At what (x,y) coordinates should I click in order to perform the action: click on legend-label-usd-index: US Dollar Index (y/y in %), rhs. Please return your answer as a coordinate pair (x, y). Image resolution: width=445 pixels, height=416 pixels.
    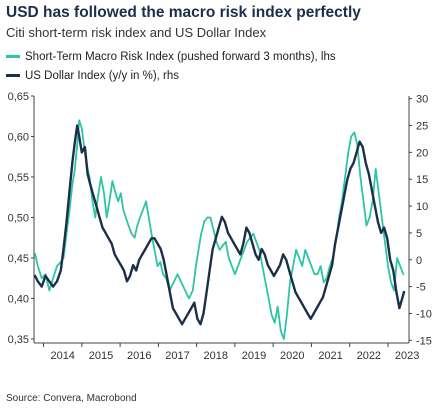
    Looking at the image, I should click on (102, 75).